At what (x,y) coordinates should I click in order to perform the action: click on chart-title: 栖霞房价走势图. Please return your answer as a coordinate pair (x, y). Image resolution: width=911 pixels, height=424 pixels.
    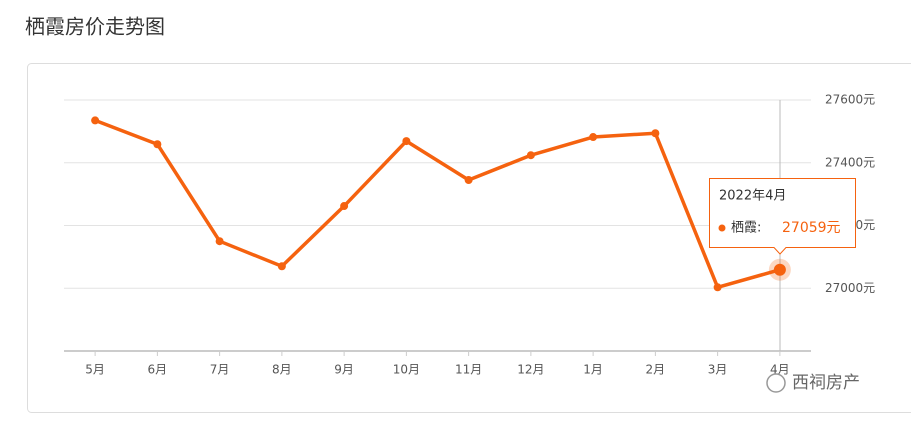
    Looking at the image, I should click on (95, 27).